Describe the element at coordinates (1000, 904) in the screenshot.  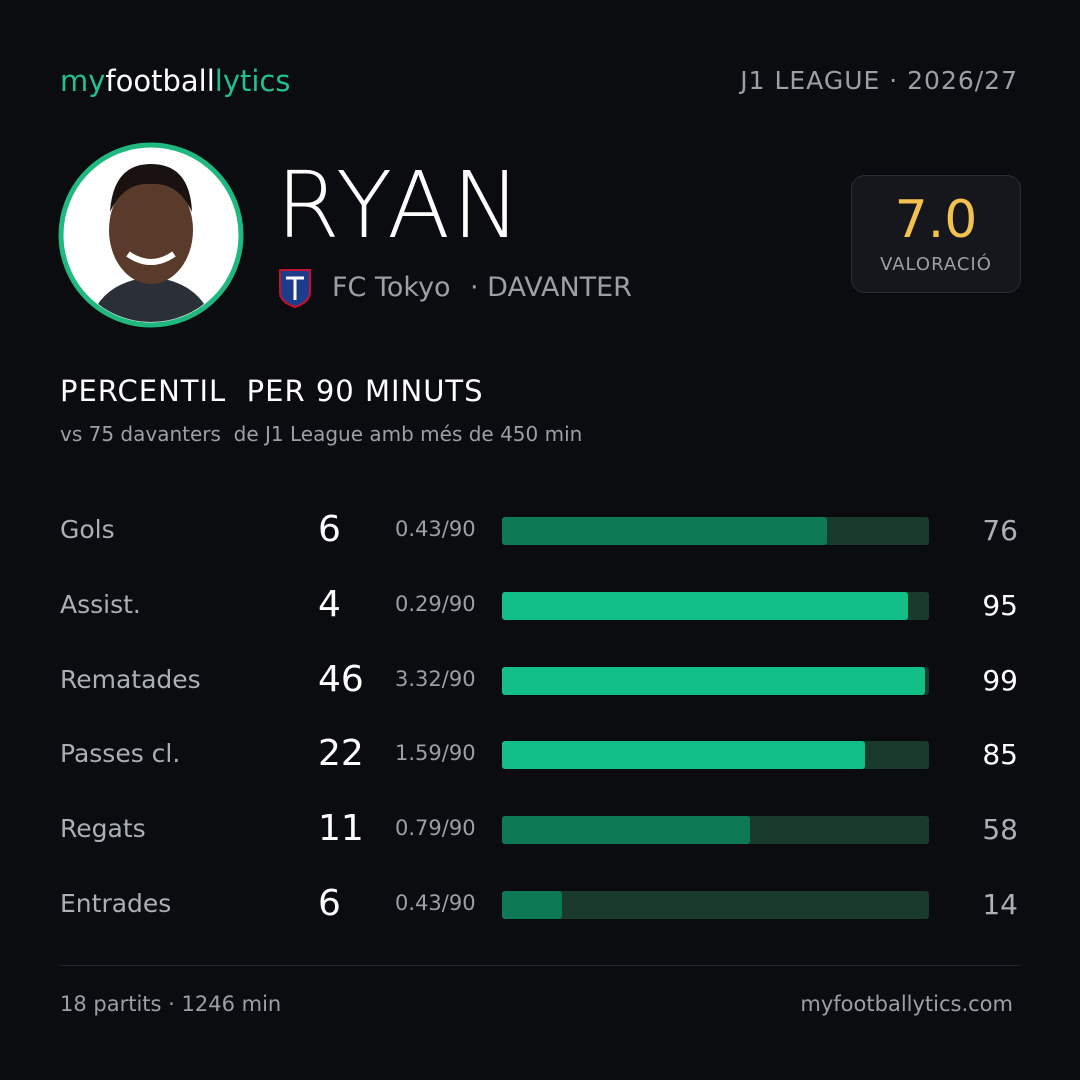
I see `stat-percentile: 14` at that location.